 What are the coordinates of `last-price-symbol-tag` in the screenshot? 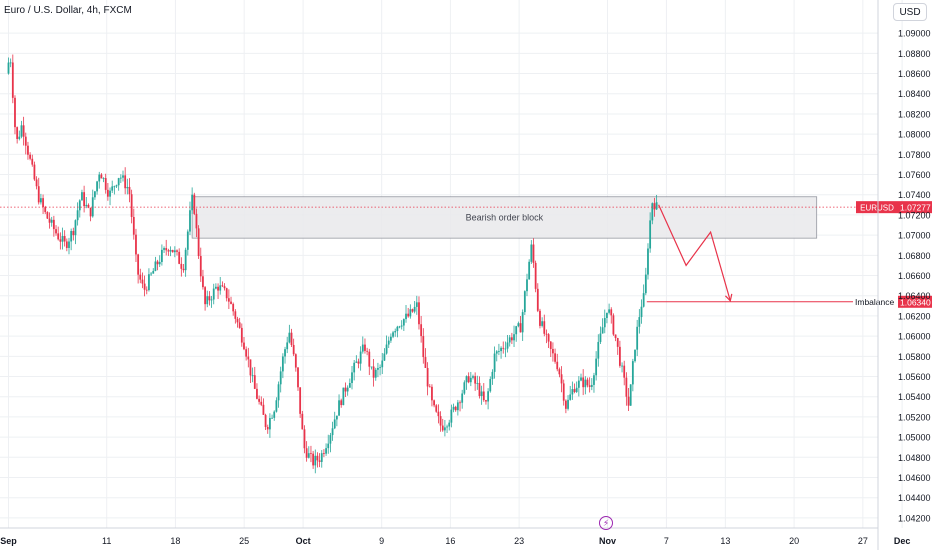 It's located at (877, 207).